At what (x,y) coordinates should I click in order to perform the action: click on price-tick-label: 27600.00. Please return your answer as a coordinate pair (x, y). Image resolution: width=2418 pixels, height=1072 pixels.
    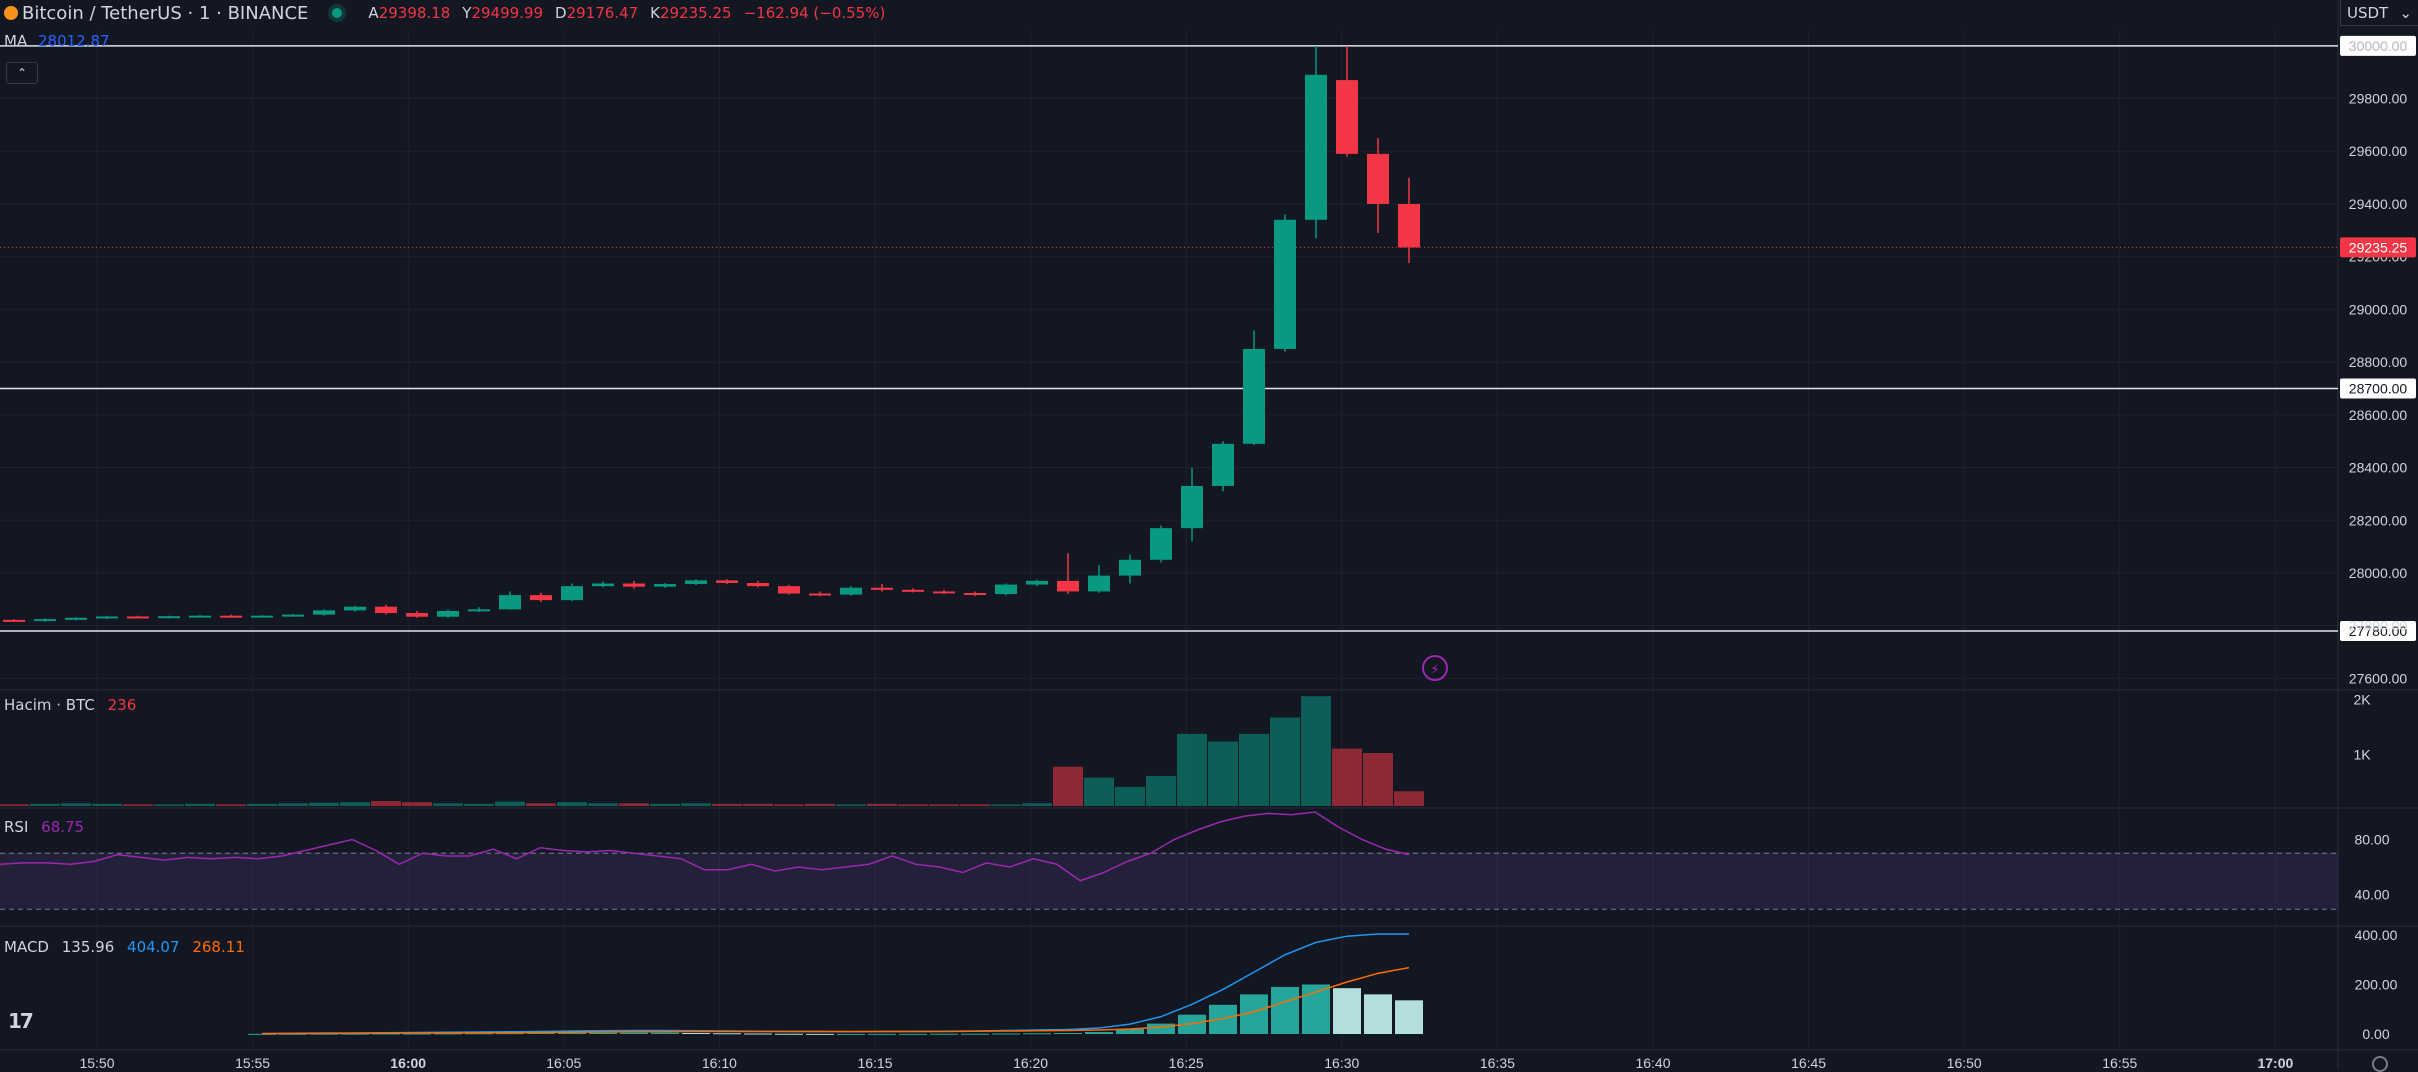
    Looking at the image, I should click on (2378, 678).